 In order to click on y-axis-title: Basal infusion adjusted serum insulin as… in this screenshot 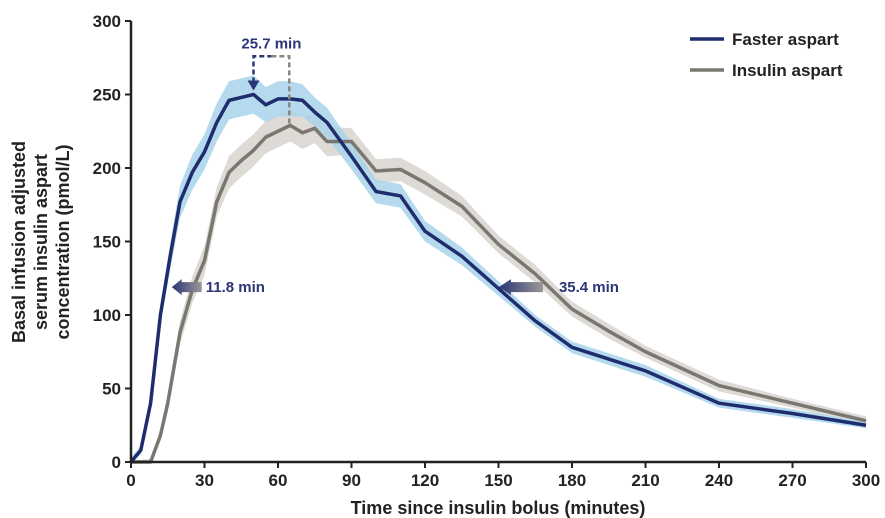, I will do `click(41, 242)`.